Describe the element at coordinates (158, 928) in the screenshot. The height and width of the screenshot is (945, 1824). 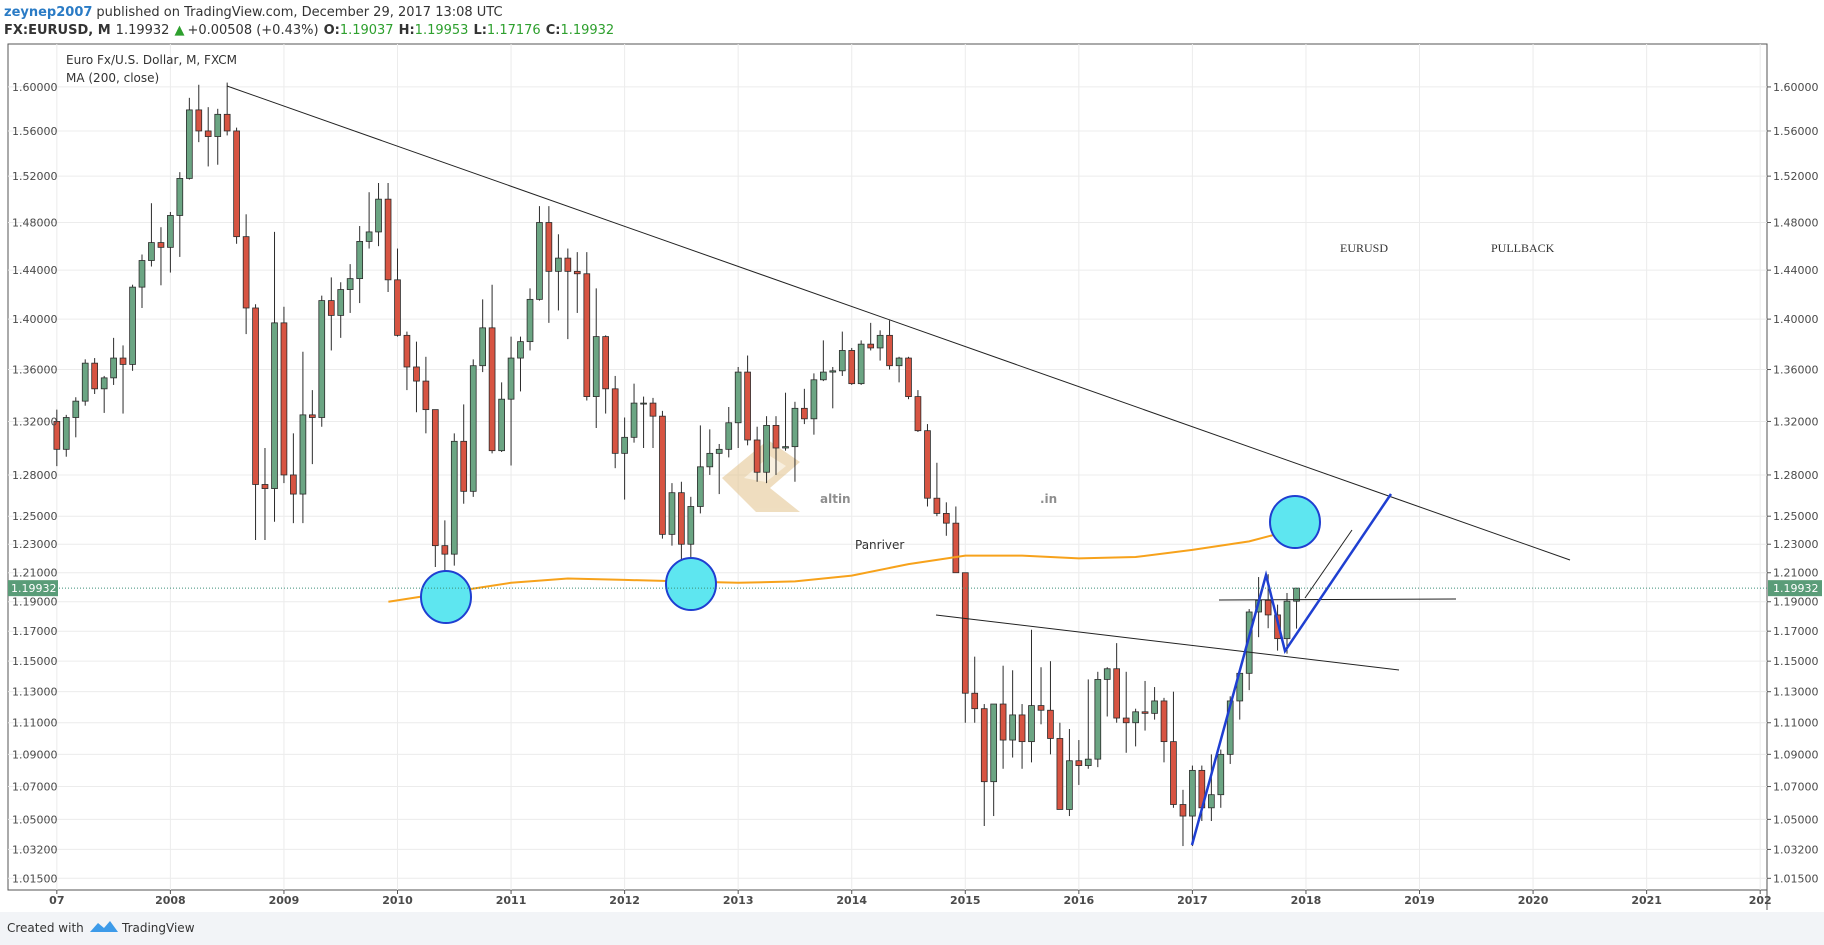
I see `footer-brand: TradingView` at that location.